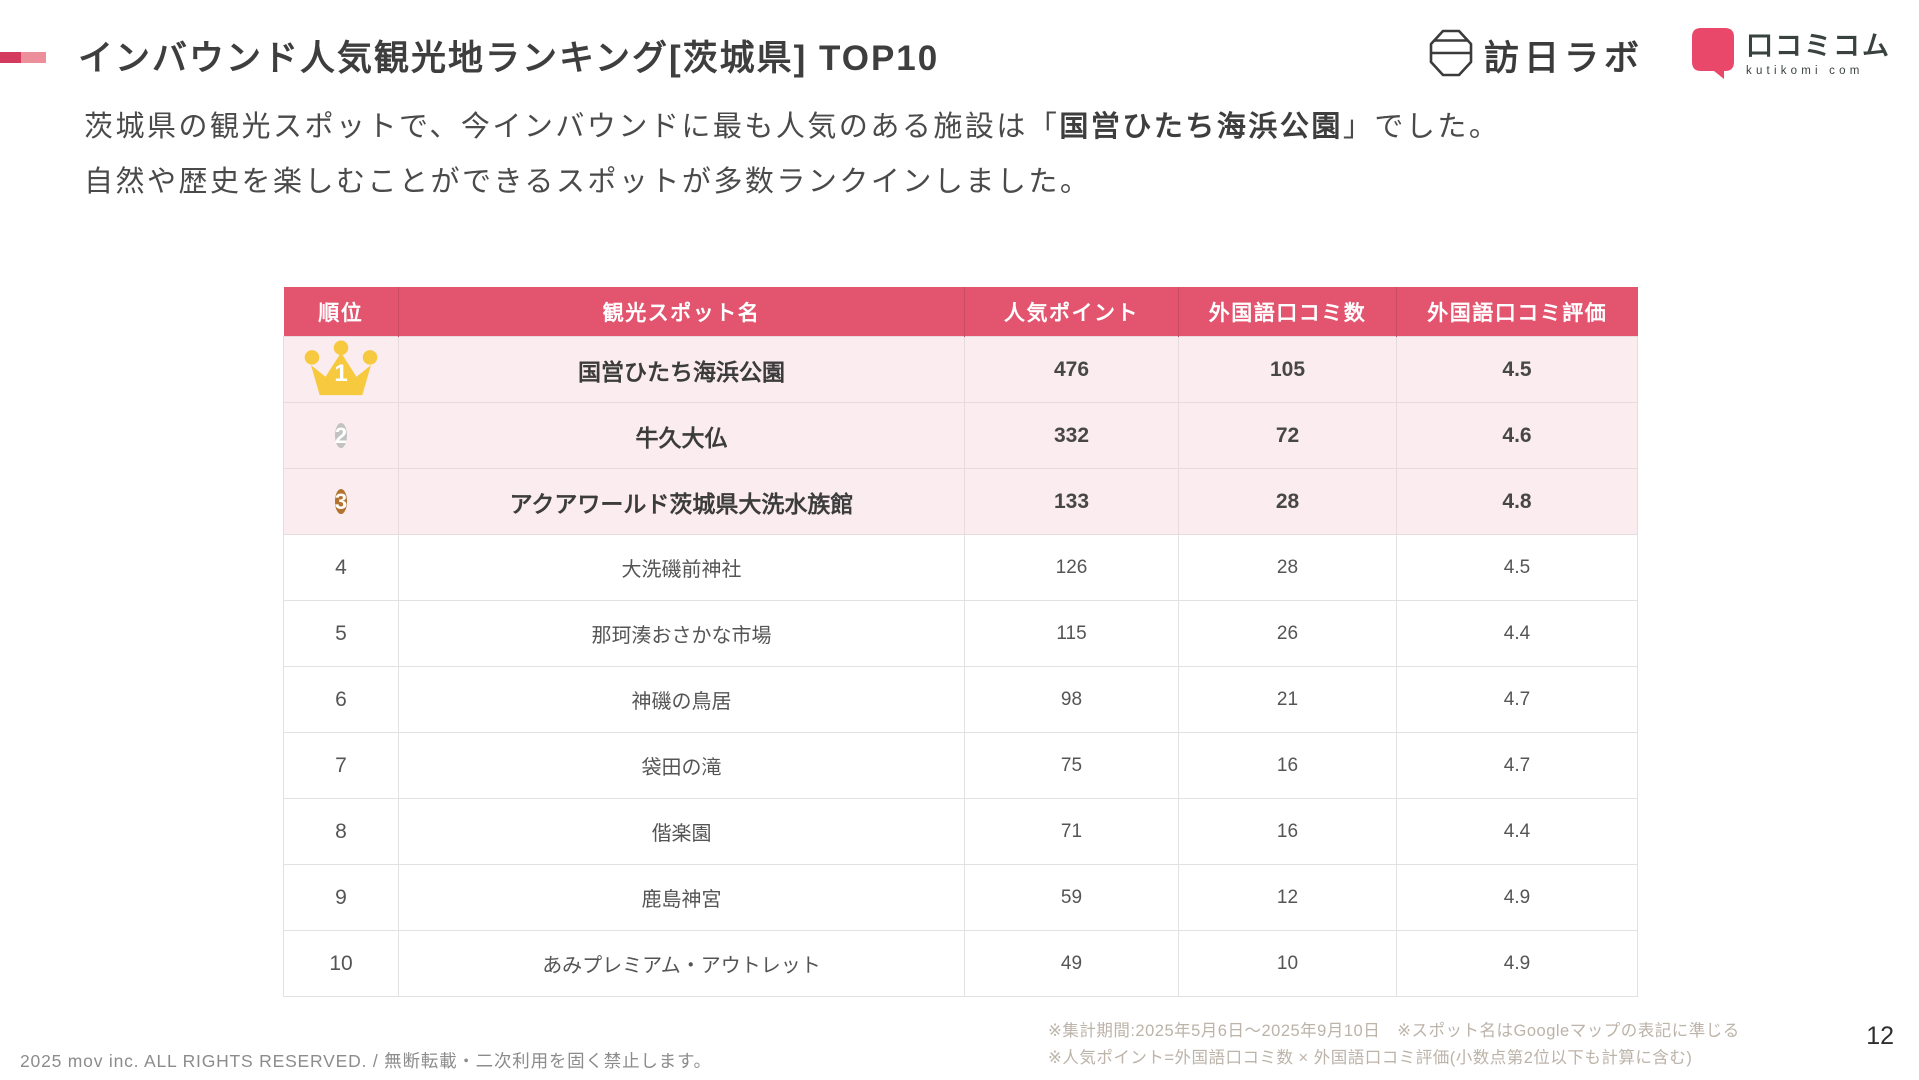  I want to click on rank-cell: 3, so click(341, 501).